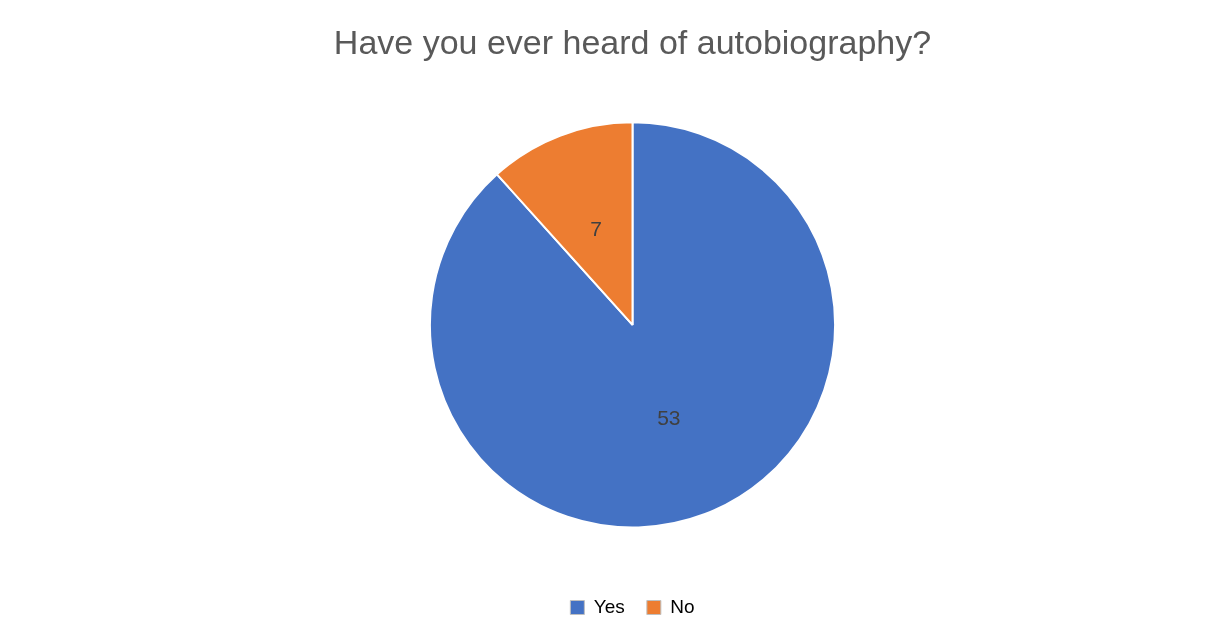  I want to click on legend-label: No, so click(682, 606).